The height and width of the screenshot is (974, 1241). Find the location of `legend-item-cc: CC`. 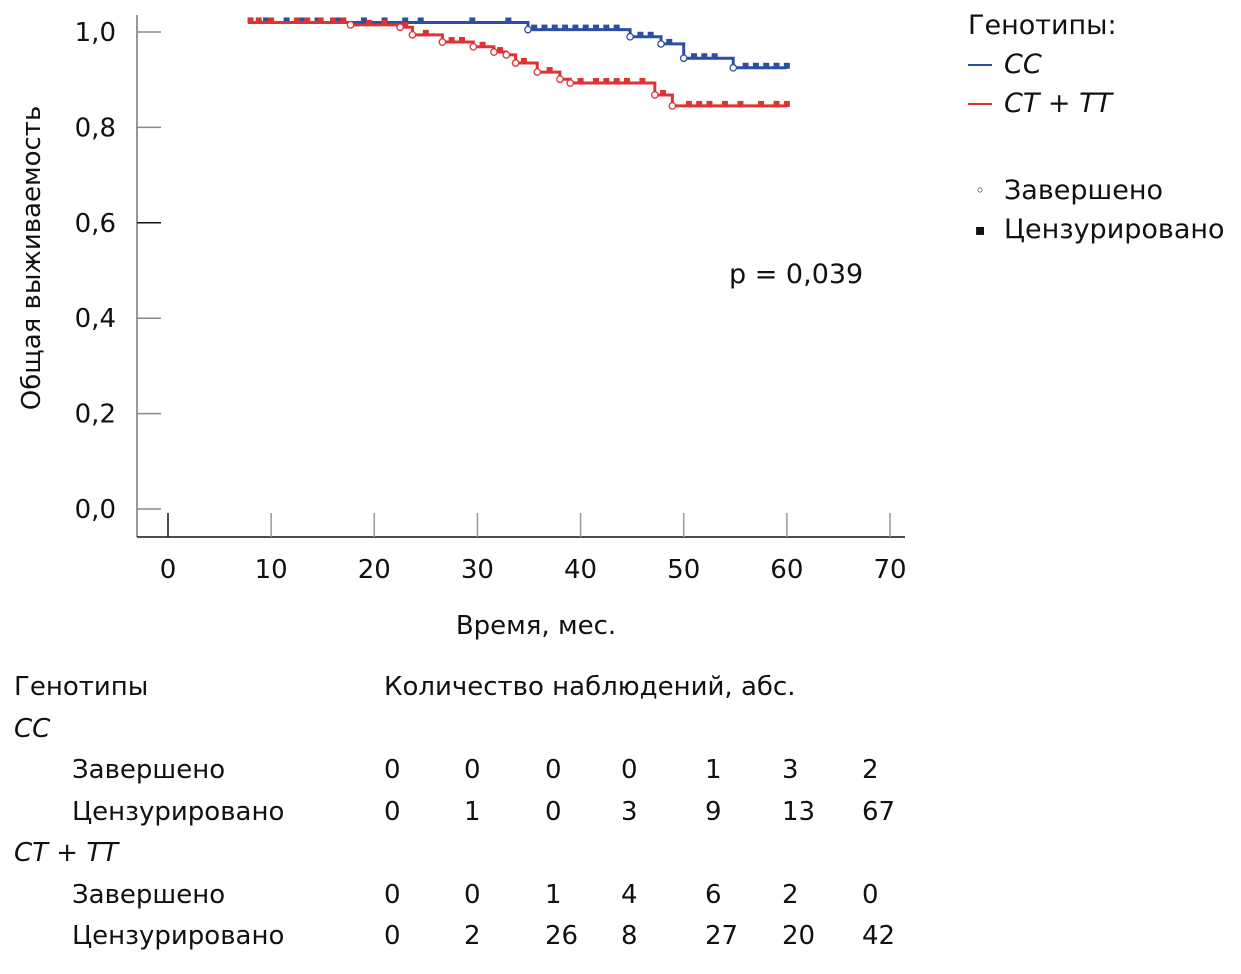

legend-item-cc: CC is located at coordinates (1096, 64).